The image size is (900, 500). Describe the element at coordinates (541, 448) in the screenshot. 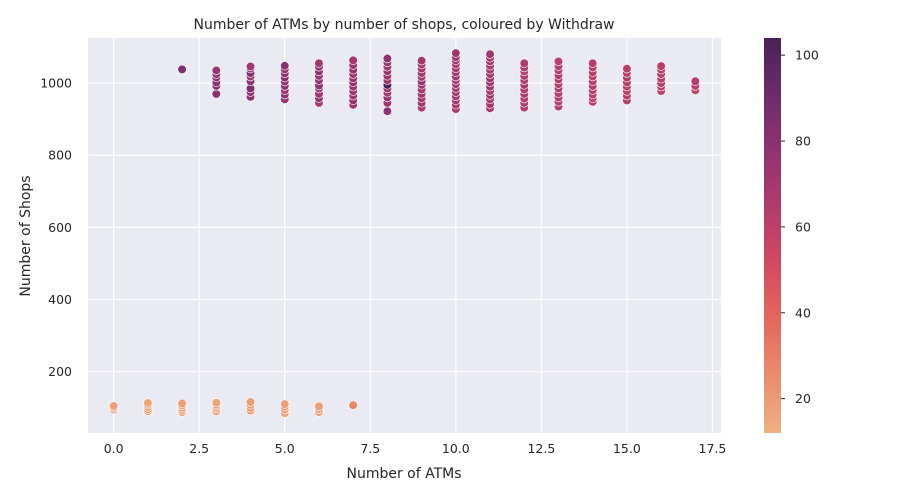

I see `x-tick-label: 12.5` at that location.